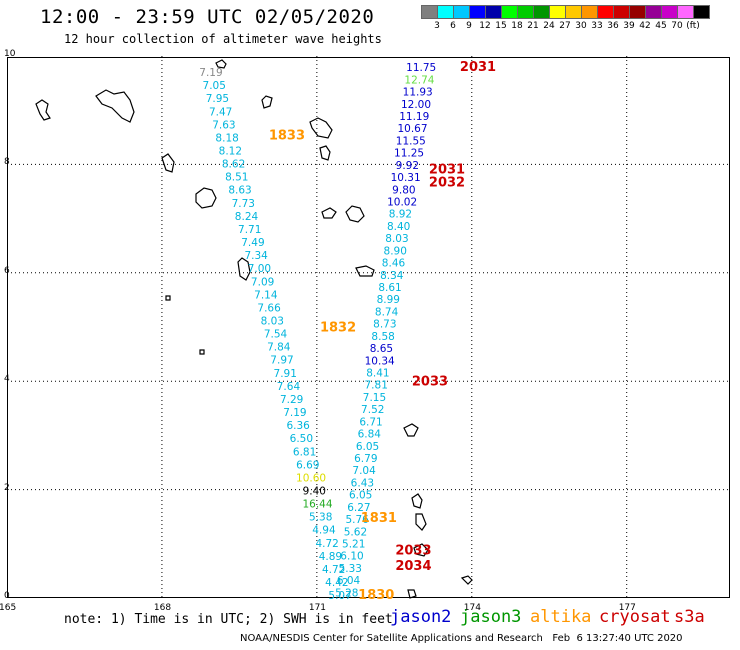 The height and width of the screenshot is (650, 740). What do you see at coordinates (336, 583) in the screenshot?
I see `west-track-wave-height: 4.42` at bounding box center [336, 583].